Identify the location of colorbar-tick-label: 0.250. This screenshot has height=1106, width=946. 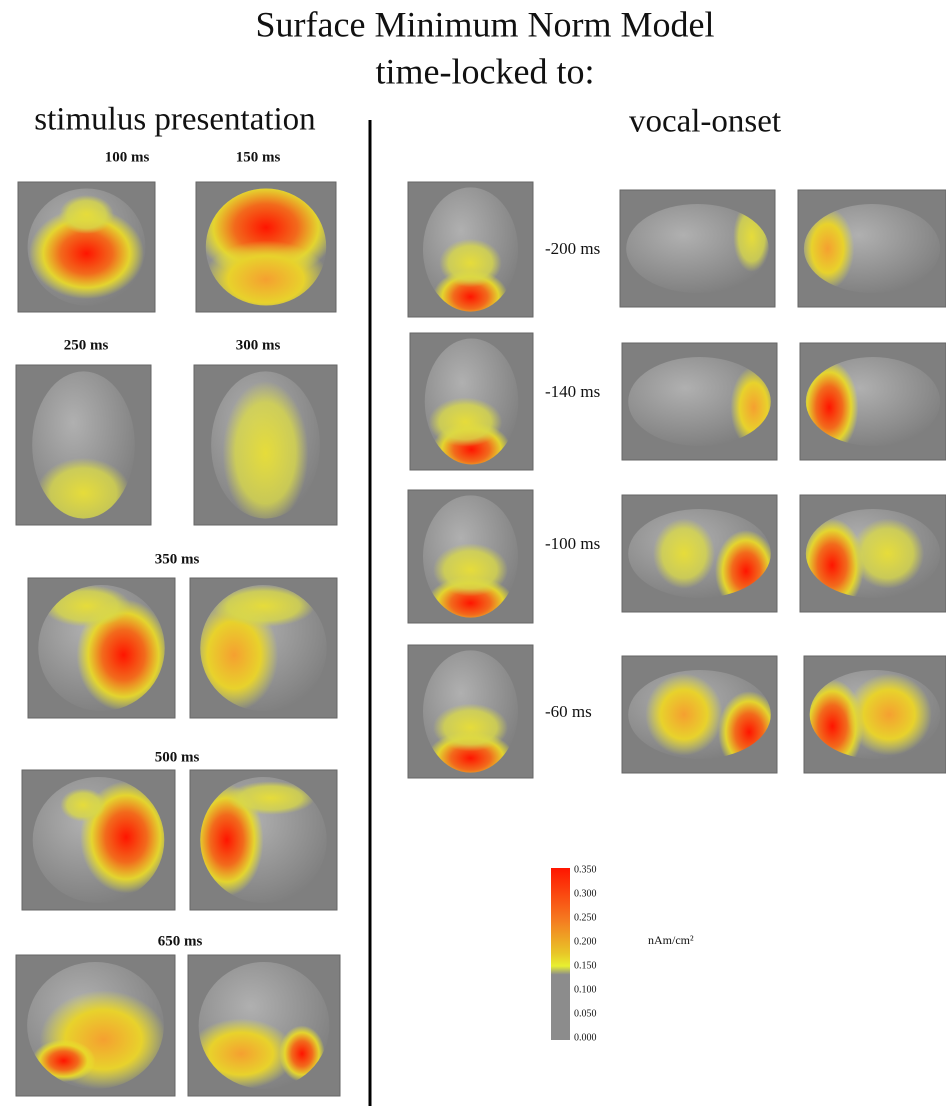
(585, 917).